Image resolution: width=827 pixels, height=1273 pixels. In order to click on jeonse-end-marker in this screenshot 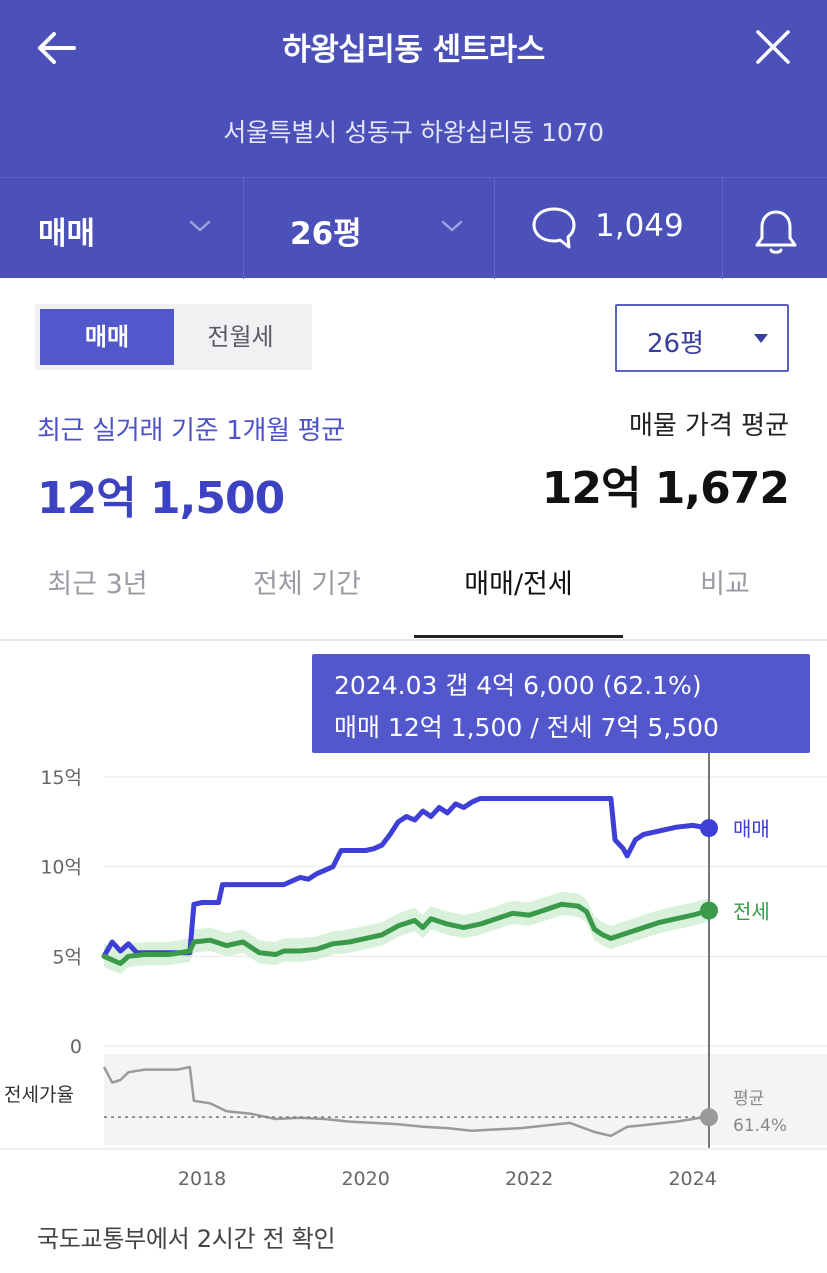, I will do `click(709, 910)`.